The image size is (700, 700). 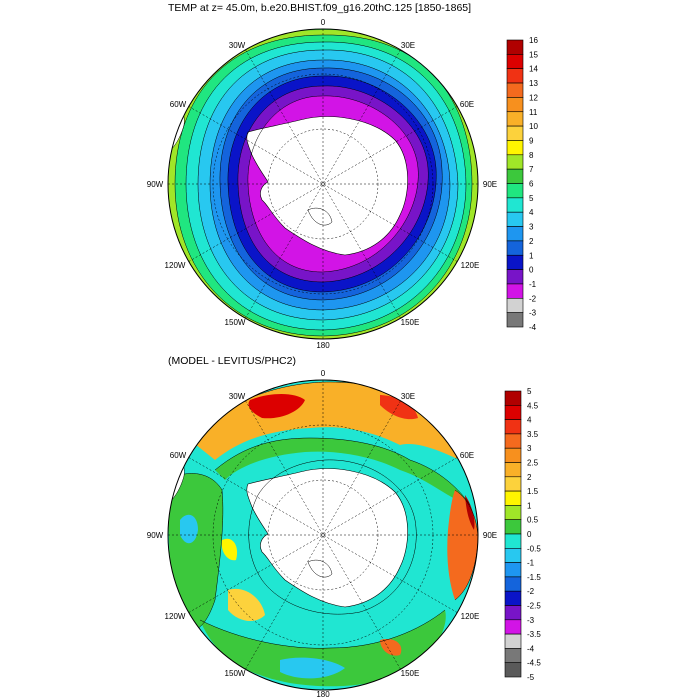 What do you see at coordinates (534, 606) in the screenshot?
I see `colorbar-tick-label: -2.5` at bounding box center [534, 606].